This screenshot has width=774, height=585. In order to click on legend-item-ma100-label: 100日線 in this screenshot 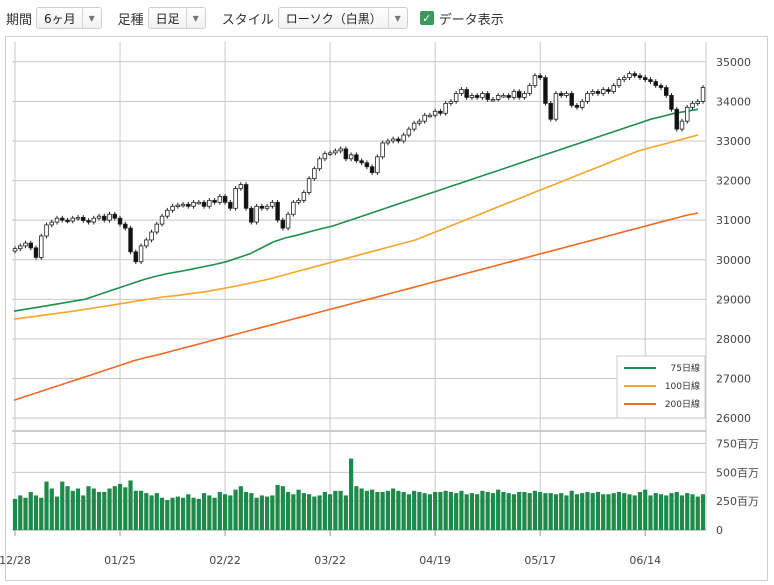, I will do `click(682, 386)`.